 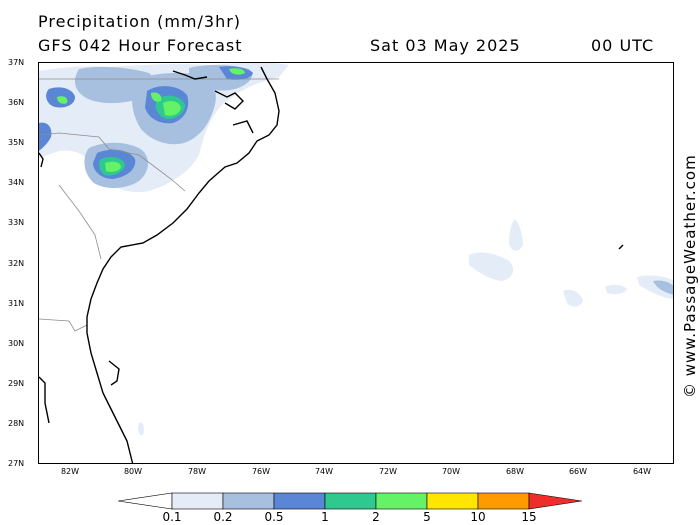 What do you see at coordinates (578, 471) in the screenshot?
I see `lon-label: 66W` at bounding box center [578, 471].